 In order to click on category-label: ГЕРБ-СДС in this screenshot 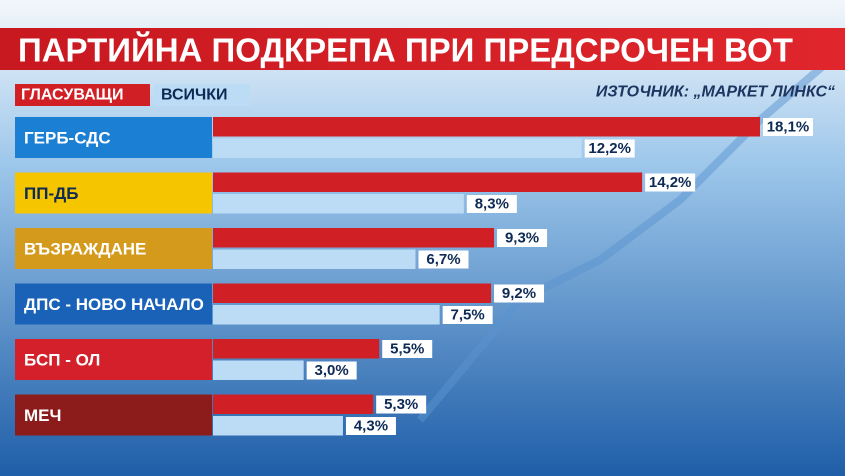, I will do `click(67, 138)`.